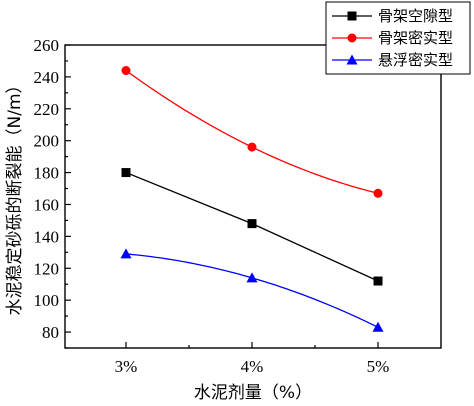 The height and width of the screenshot is (406, 474). I want to click on y-axis: 80 100 120 140 160 180 200 220 240 260, so click(52, 192).